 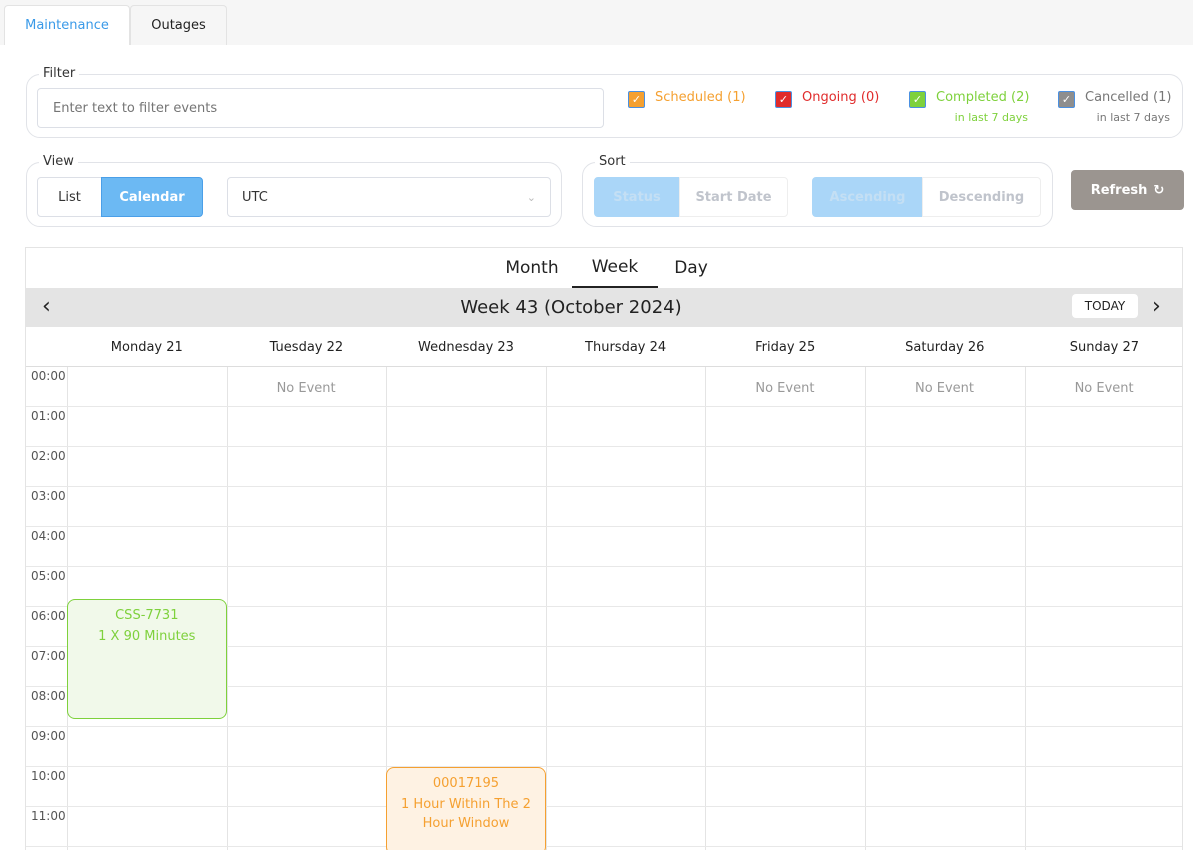 What do you see at coordinates (1104, 347) in the screenshot?
I see `day-header: Sunday 27` at bounding box center [1104, 347].